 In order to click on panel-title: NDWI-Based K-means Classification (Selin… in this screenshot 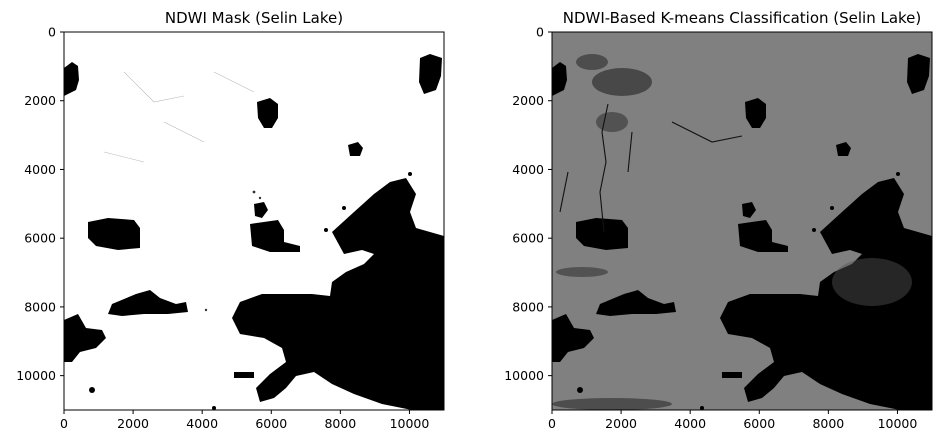, I will do `click(742, 18)`.